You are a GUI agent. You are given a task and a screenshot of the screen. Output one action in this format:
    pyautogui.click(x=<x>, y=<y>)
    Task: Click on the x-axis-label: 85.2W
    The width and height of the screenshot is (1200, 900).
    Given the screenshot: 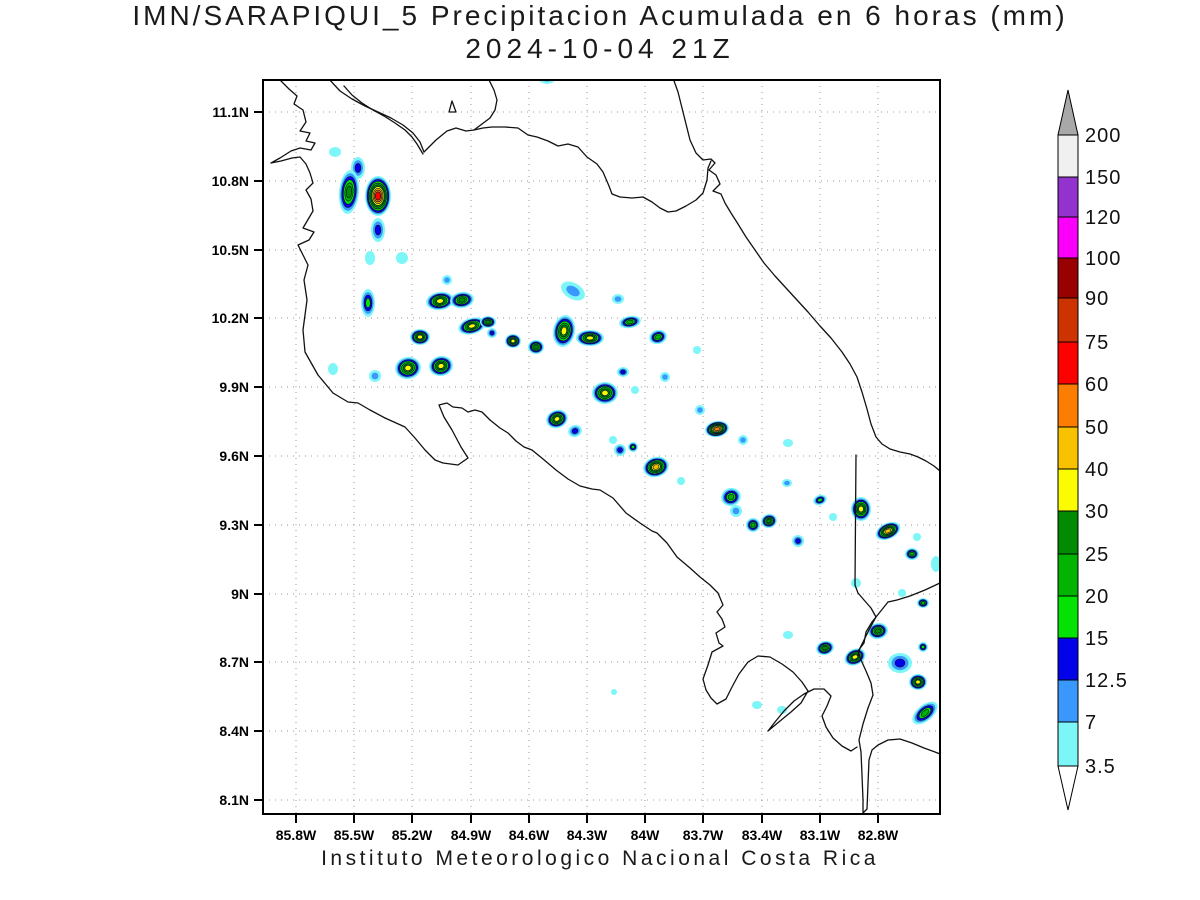 What is the action you would take?
    pyautogui.click(x=412, y=835)
    